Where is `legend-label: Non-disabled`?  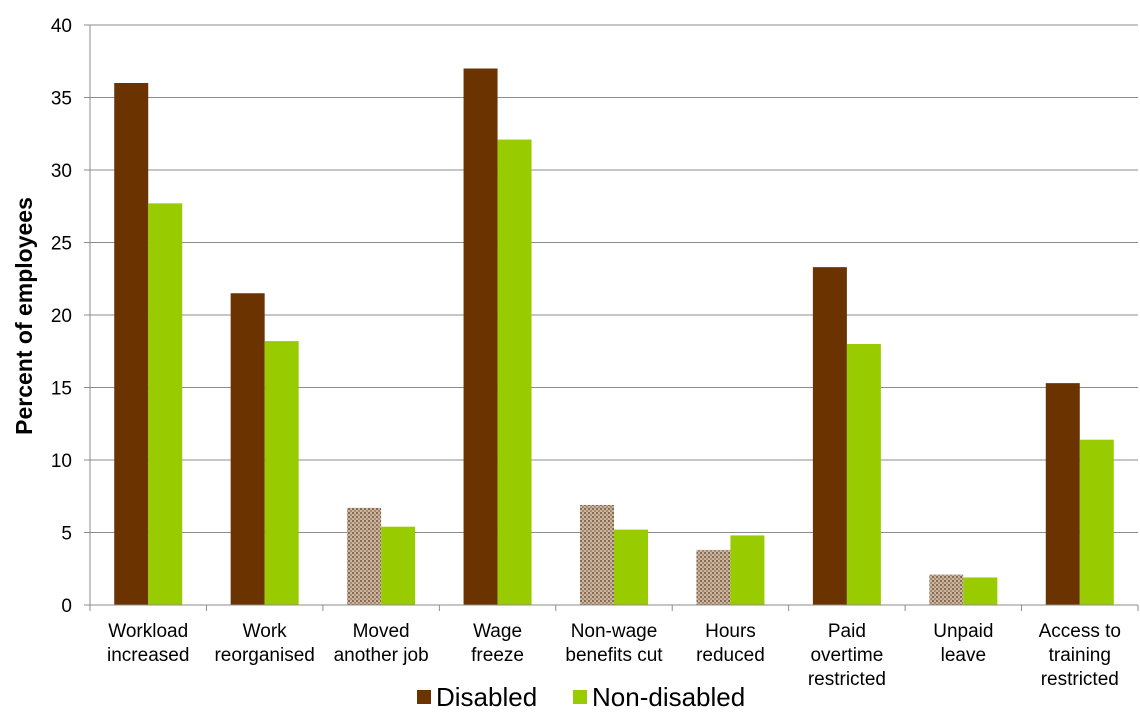
legend-label: Non-disabled is located at coordinates (668, 697).